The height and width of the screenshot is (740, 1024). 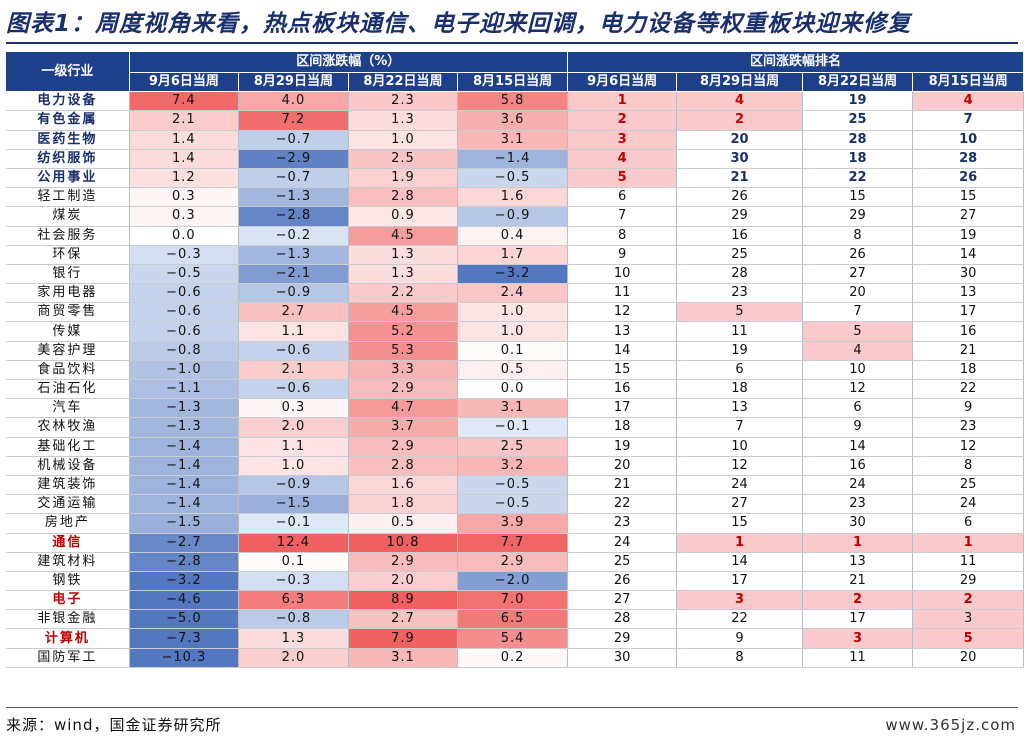 What do you see at coordinates (403, 140) in the screenshot?
I see `change-cell: 1.0` at bounding box center [403, 140].